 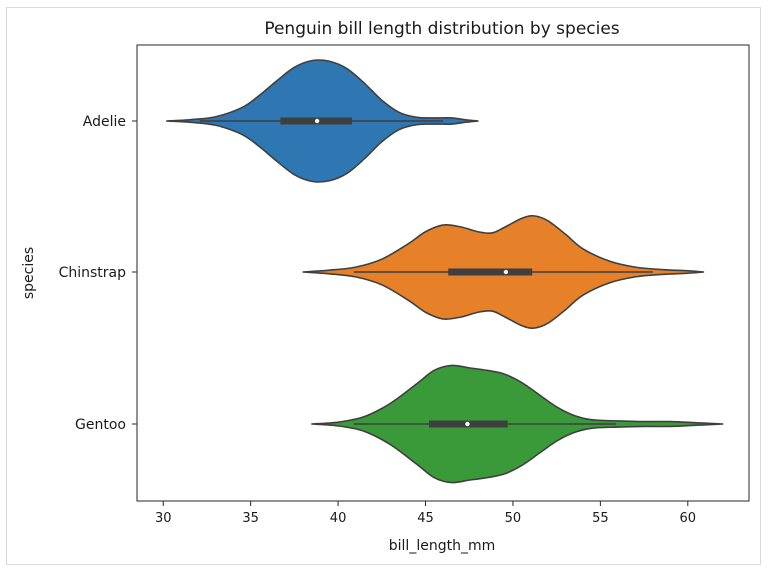 I want to click on iqr-box-chinstrap, so click(x=490, y=272).